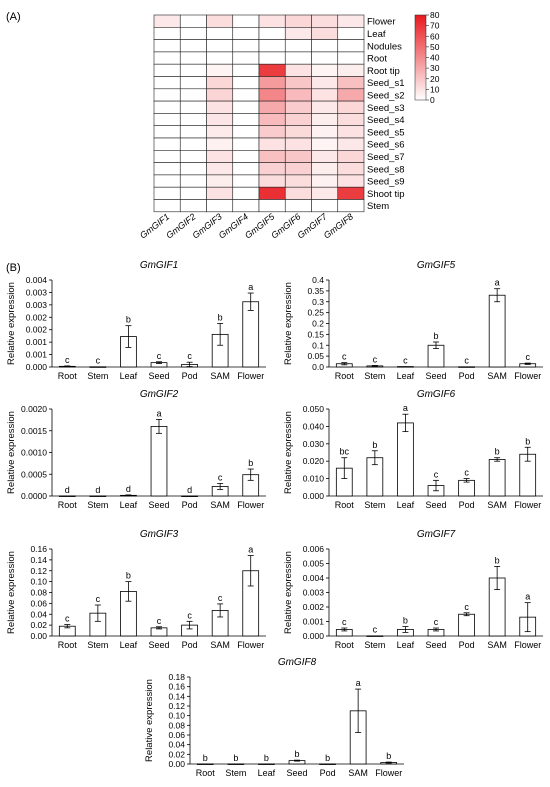  Describe the element at coordinates (13, 268) in the screenshot. I see `panel-label-b: (B)` at that location.